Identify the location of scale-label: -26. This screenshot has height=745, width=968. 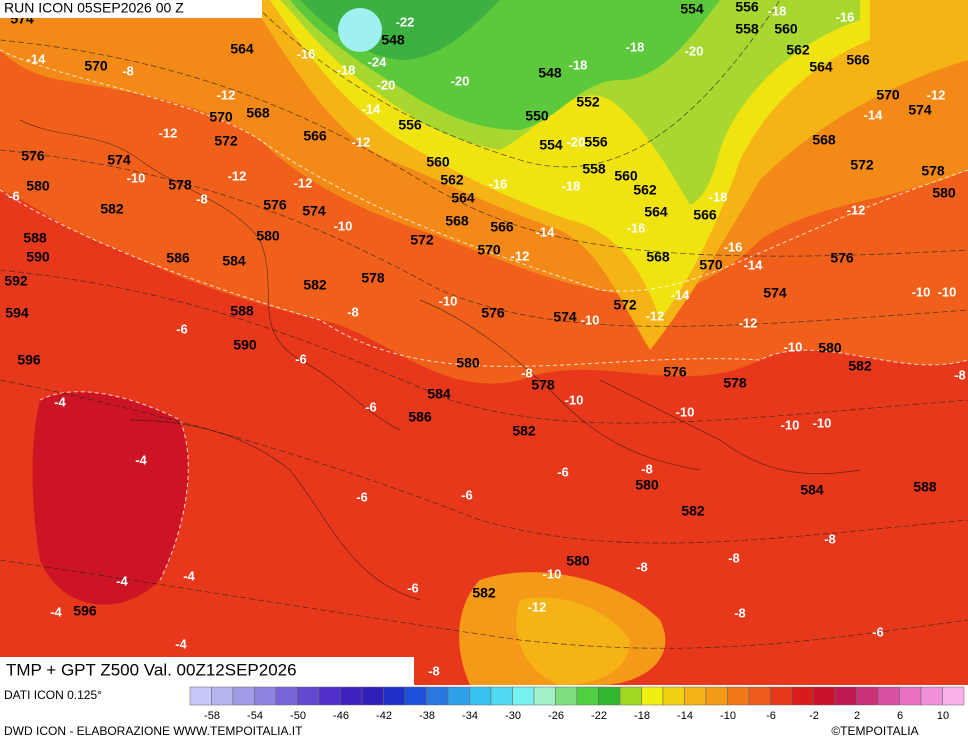
(556, 716).